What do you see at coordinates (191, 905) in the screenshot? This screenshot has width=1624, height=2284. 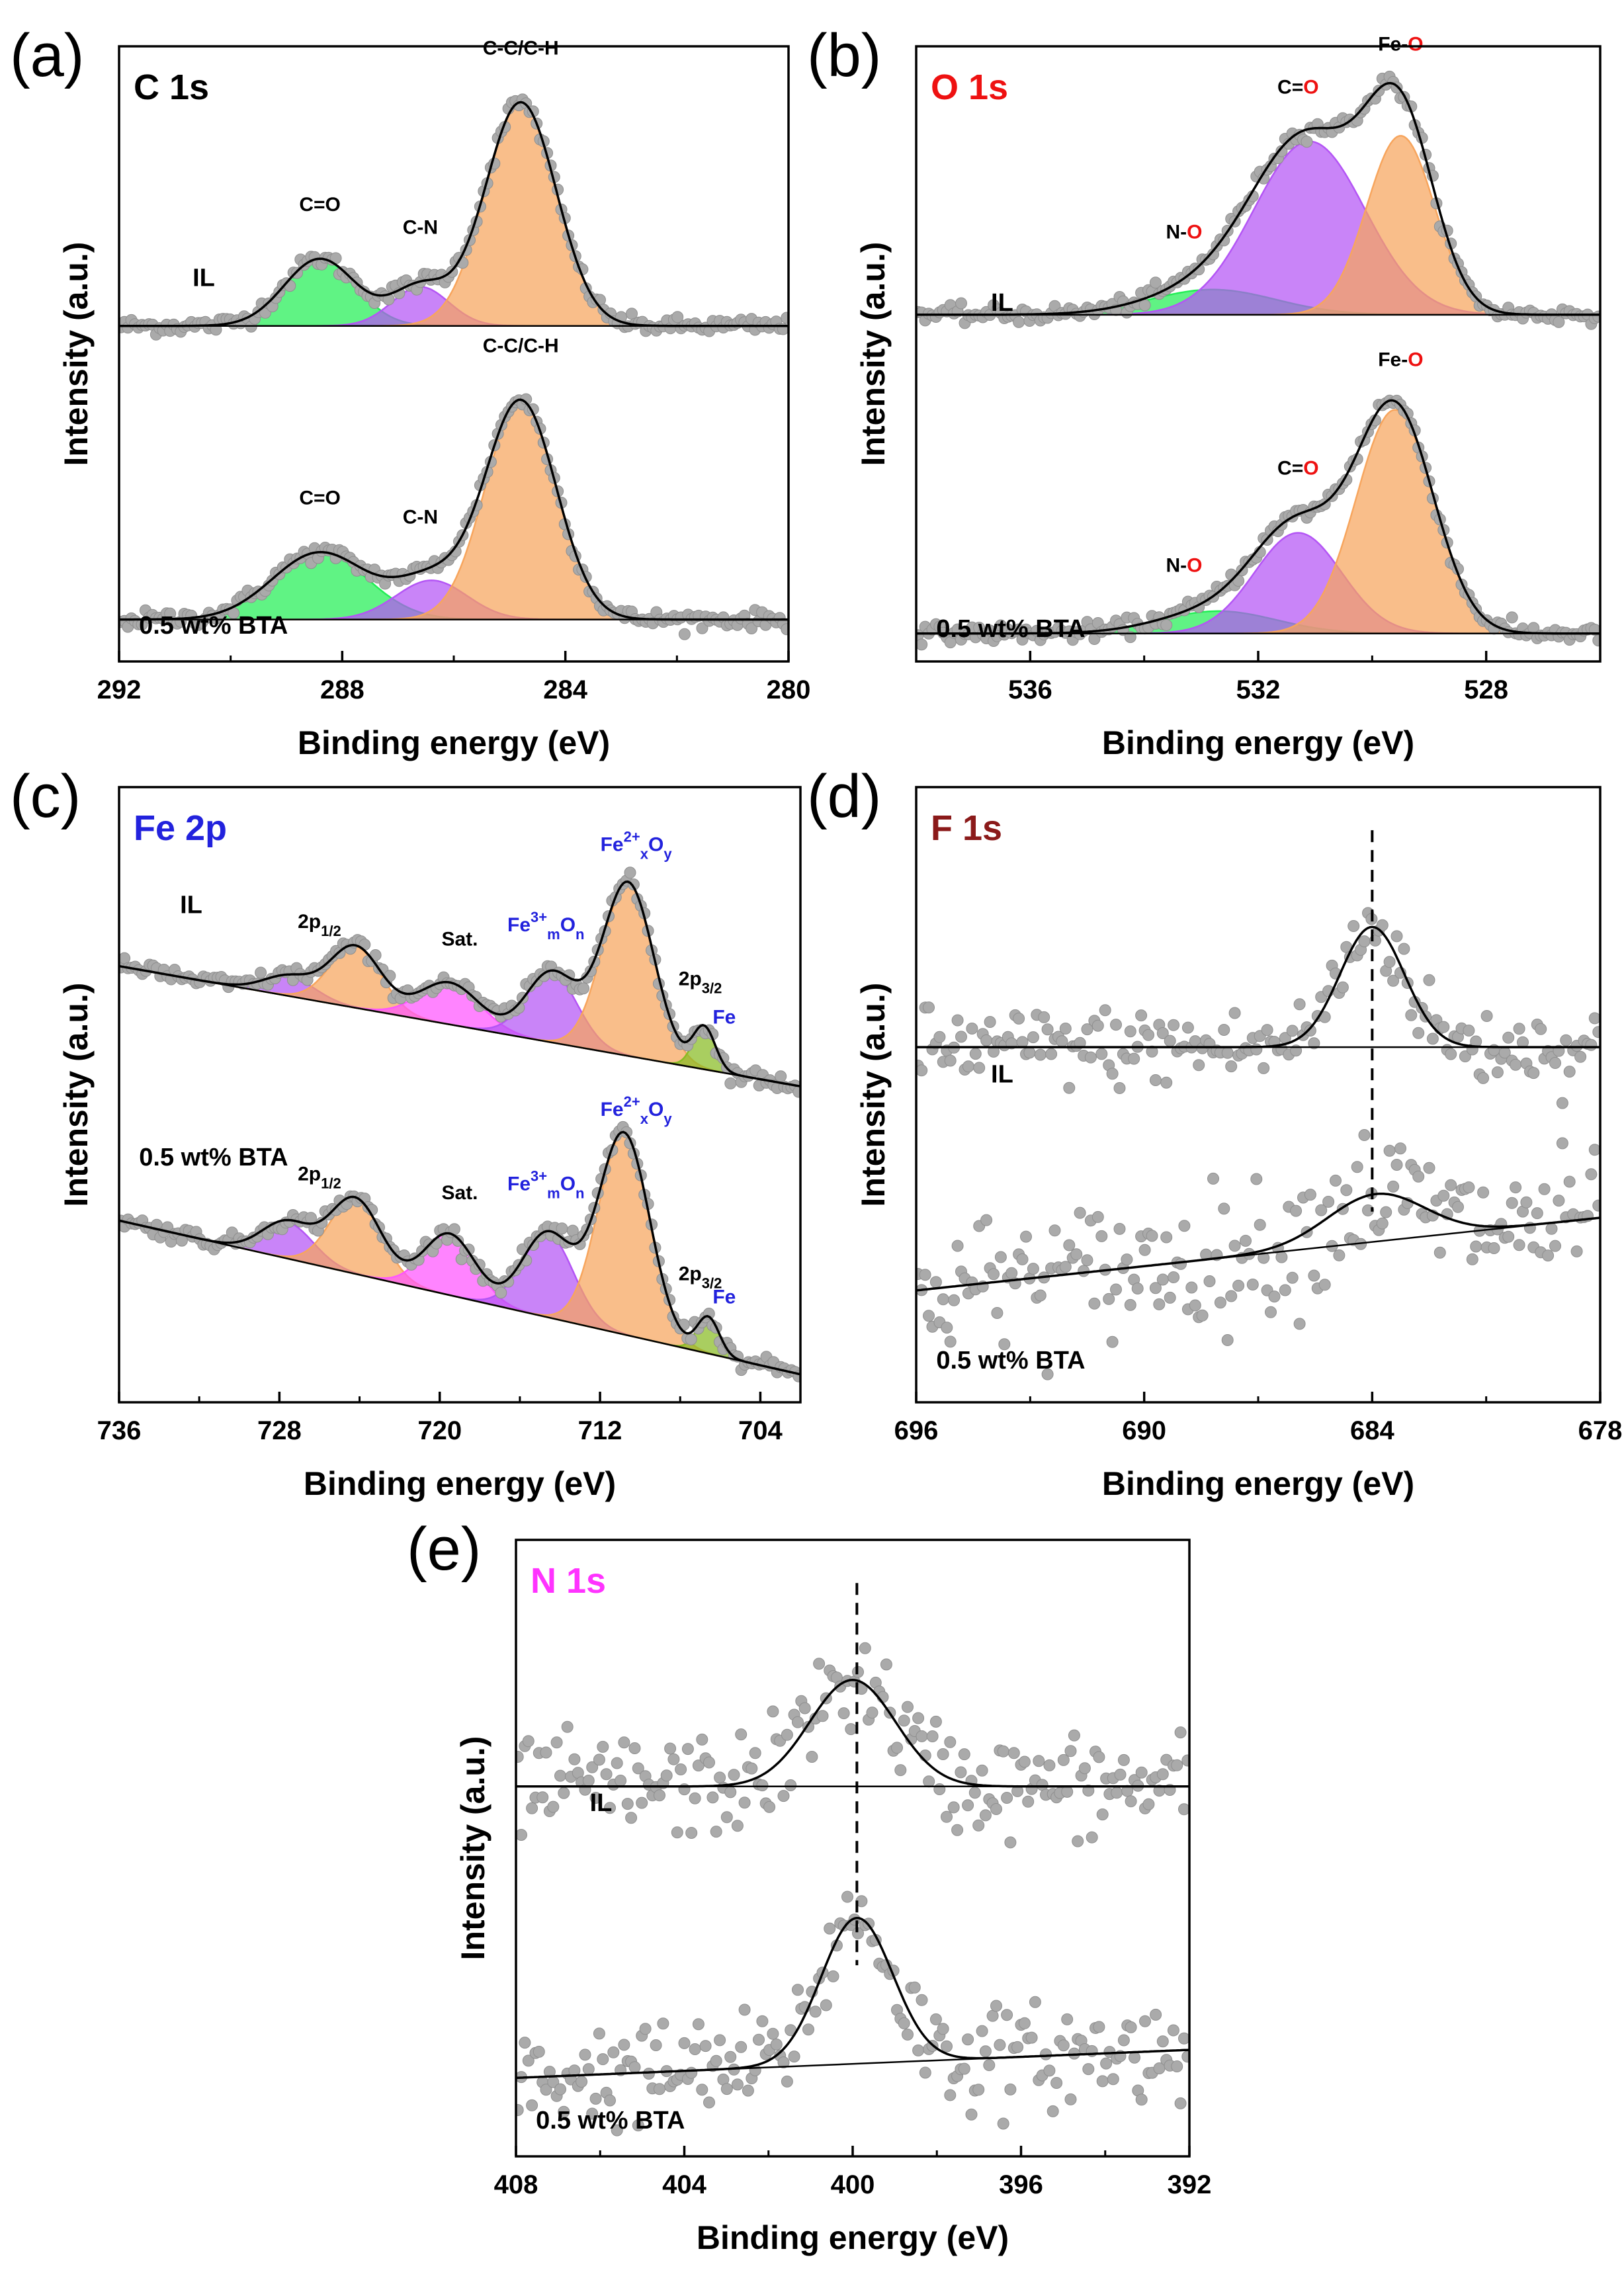 I see `sample-label-c-0: IL` at bounding box center [191, 905].